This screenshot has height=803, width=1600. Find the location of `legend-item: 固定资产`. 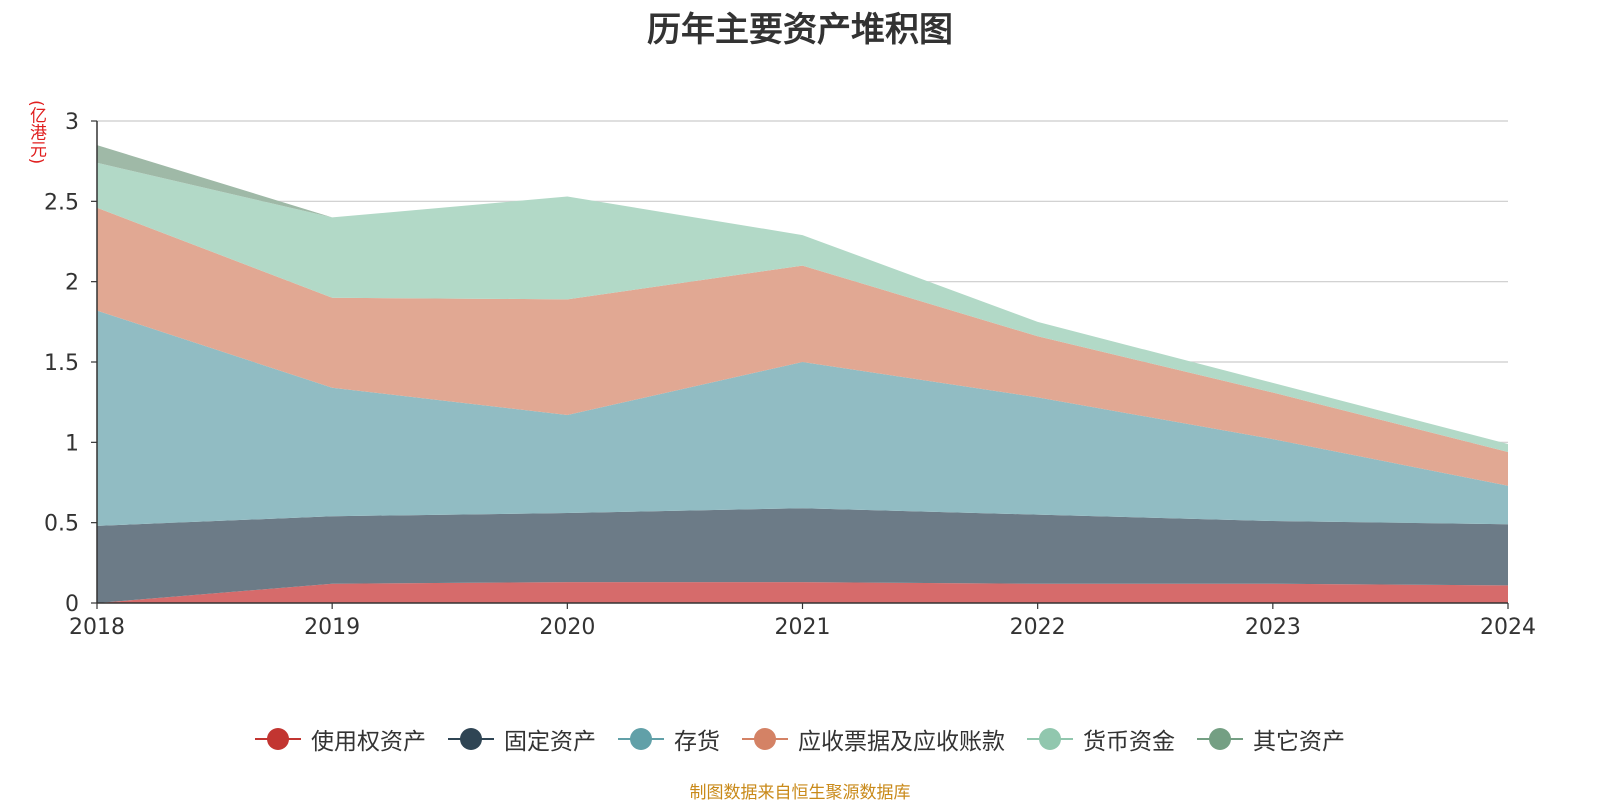

legend-item: 固定资产 is located at coordinates (522, 739).